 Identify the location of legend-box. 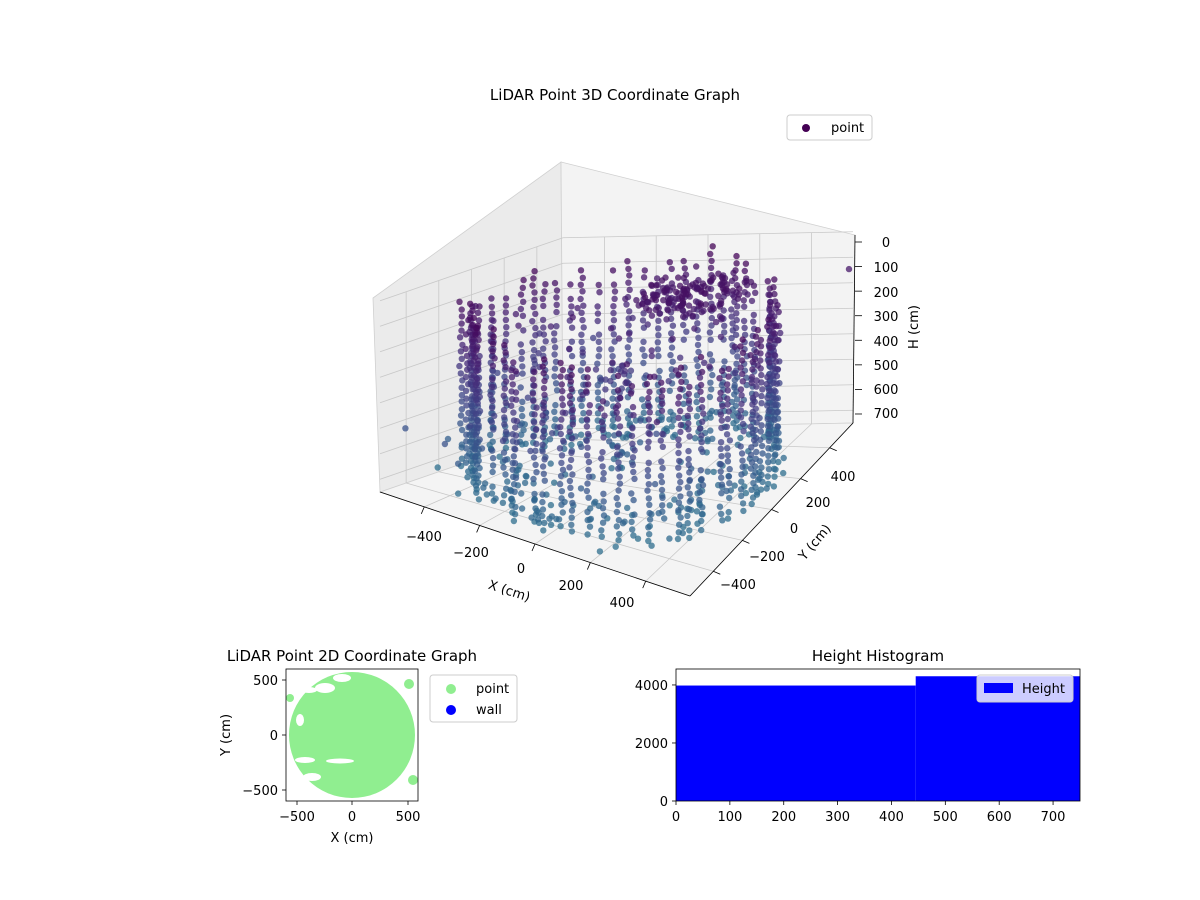
(829, 127).